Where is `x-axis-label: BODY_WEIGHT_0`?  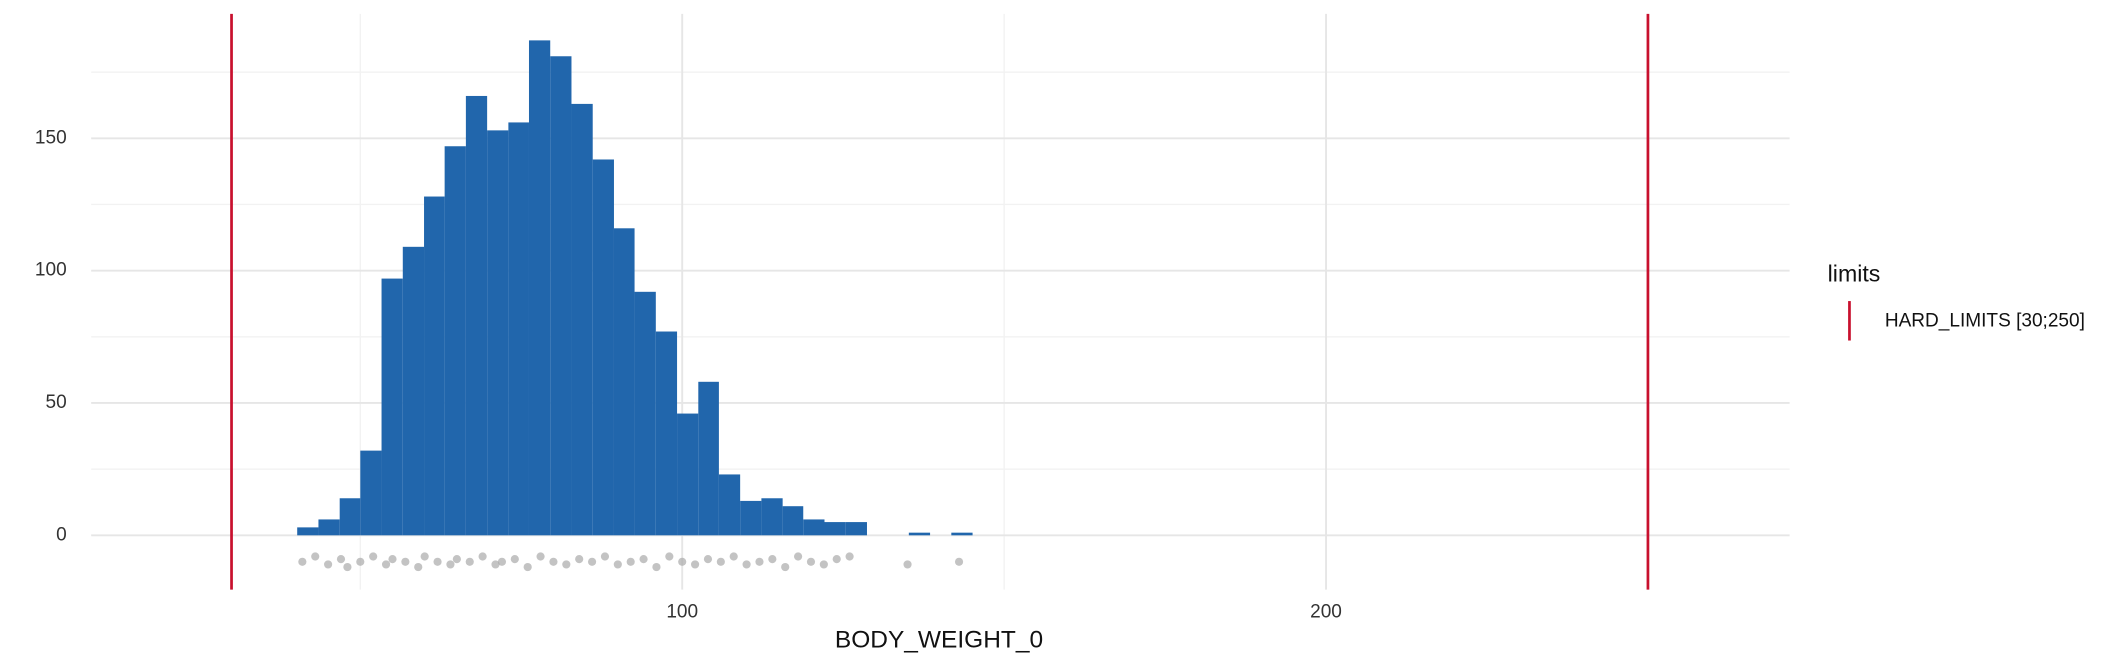 x-axis-label: BODY_WEIGHT_0 is located at coordinates (939, 640).